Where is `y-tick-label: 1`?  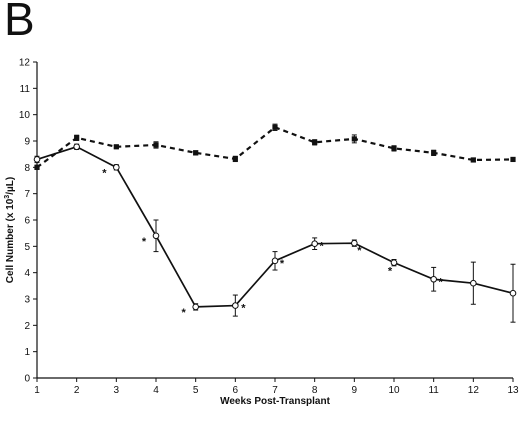 y-tick-label: 1 is located at coordinates (27, 352).